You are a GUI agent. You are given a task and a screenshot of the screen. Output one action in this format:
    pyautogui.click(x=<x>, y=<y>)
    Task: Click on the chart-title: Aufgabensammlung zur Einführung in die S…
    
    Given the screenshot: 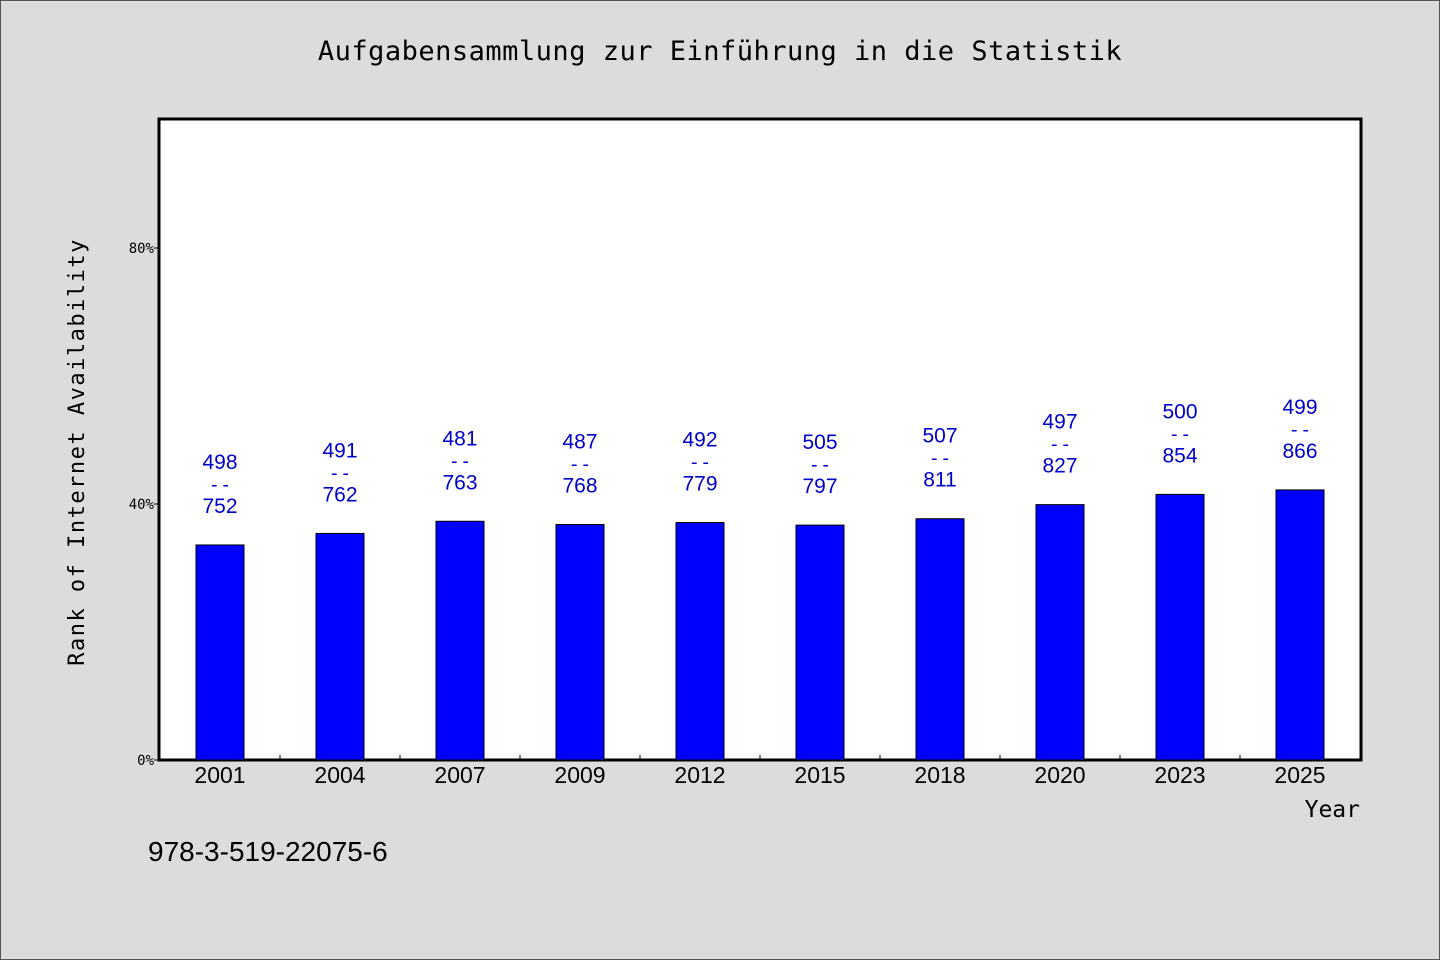 What is the action you would take?
    pyautogui.click(x=720, y=51)
    